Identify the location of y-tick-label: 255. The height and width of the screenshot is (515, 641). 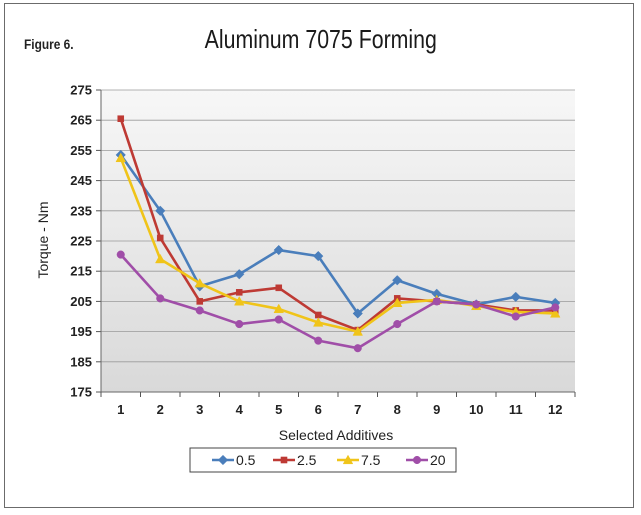
(81, 150).